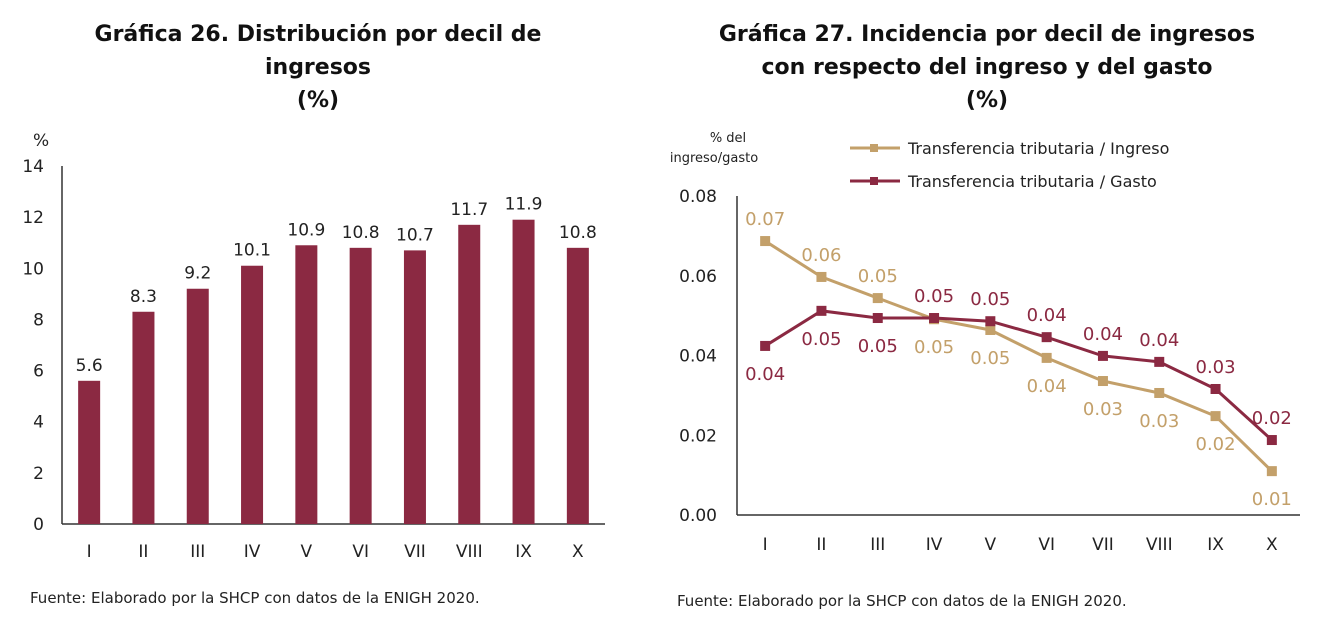 The height and width of the screenshot is (634, 1322). What do you see at coordinates (38, 320) in the screenshot?
I see `y-tick-label: 8` at bounding box center [38, 320].